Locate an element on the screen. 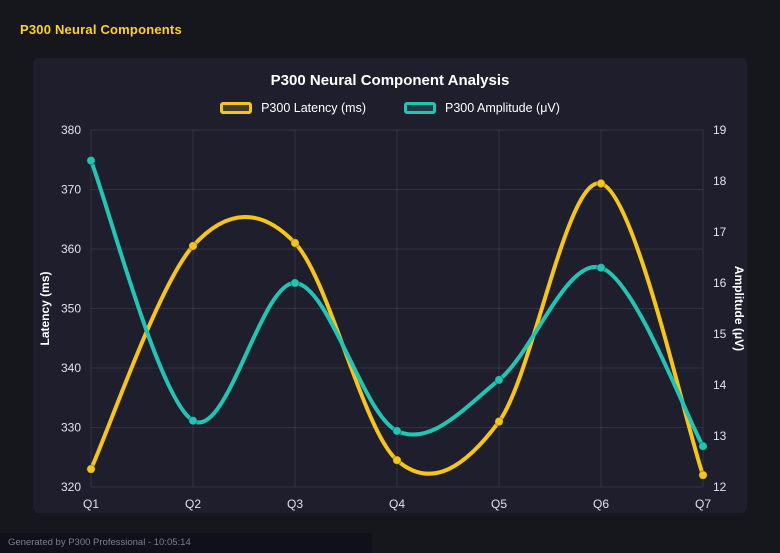  left-axis-title: Latency (ms) is located at coordinates (45, 308).